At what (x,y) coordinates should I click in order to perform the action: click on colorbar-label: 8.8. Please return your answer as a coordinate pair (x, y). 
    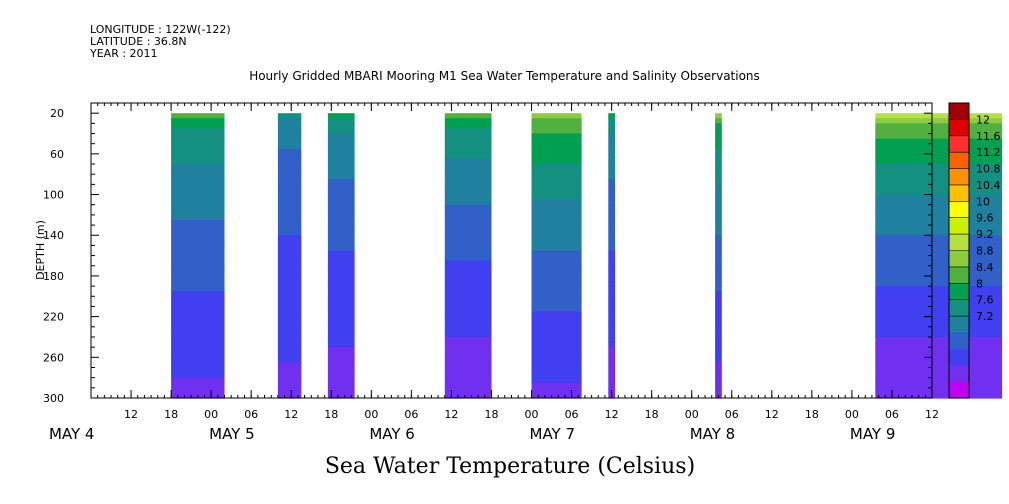
    Looking at the image, I should click on (985, 251).